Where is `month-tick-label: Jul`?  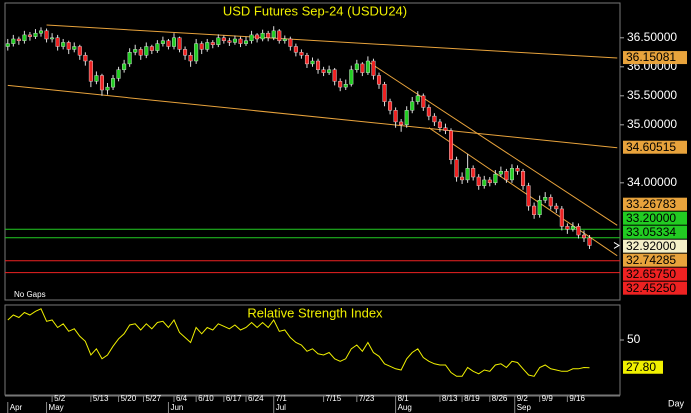
month-tick-label: Jul is located at coordinates (281, 407).